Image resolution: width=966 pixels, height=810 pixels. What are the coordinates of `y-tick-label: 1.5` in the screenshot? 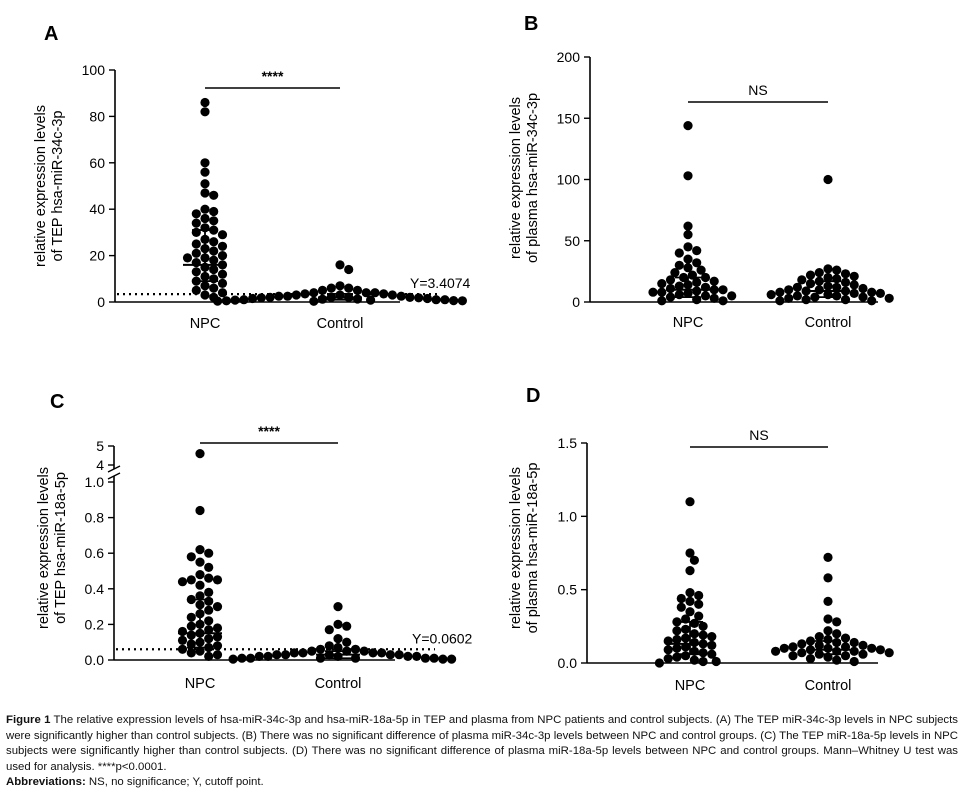 It's located at (568, 443).